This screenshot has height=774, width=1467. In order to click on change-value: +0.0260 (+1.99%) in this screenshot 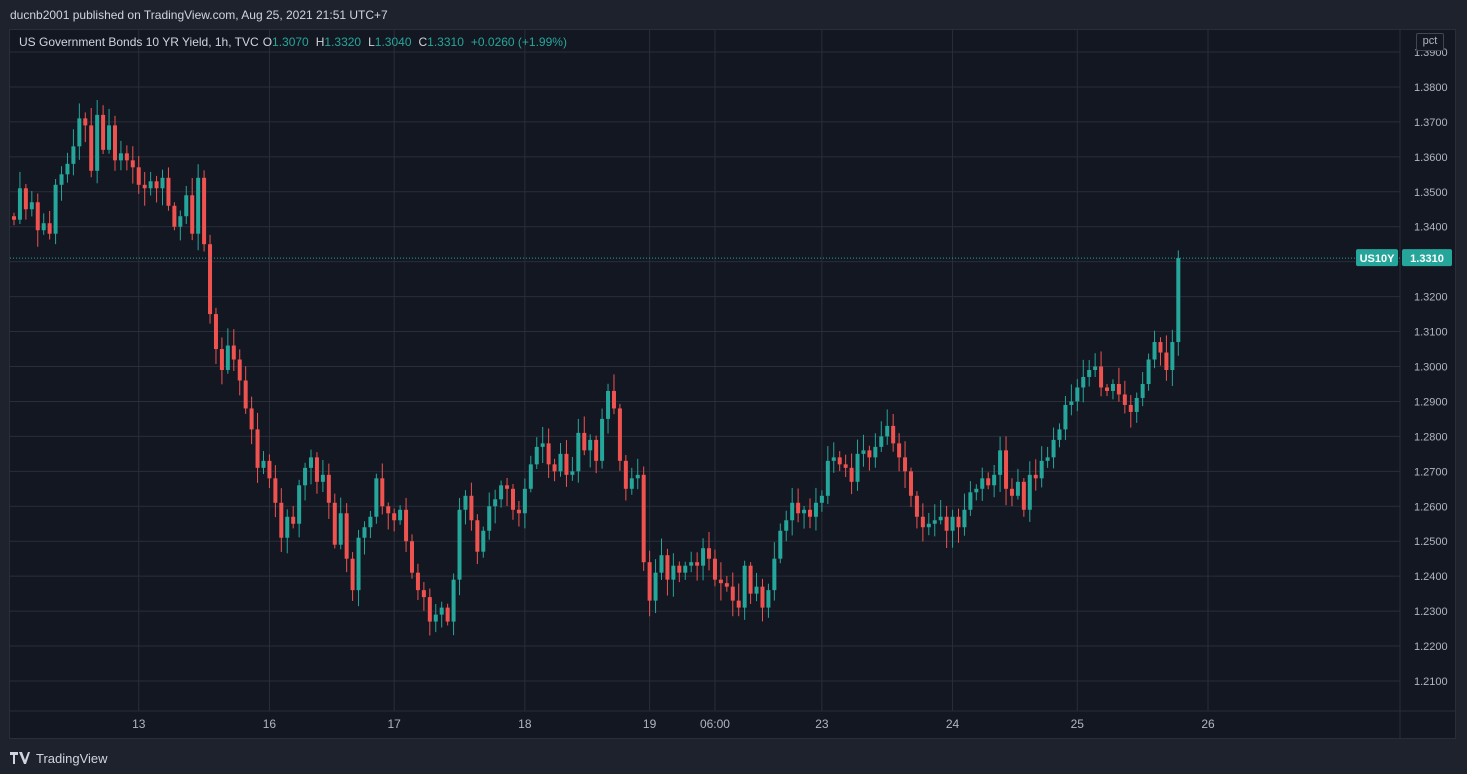, I will do `click(518, 42)`.